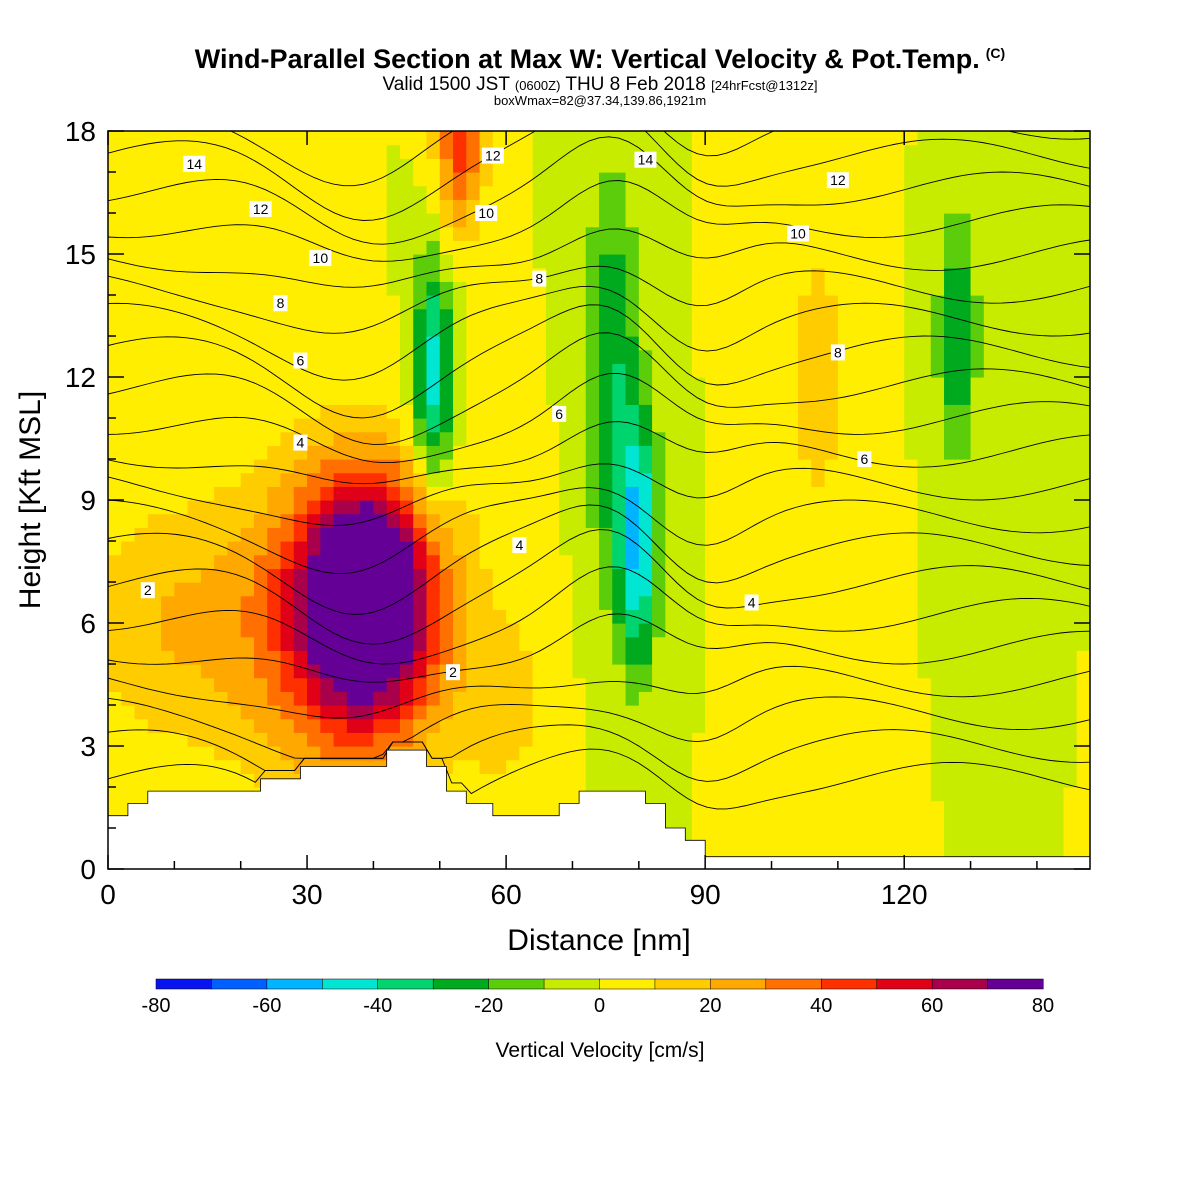 The height and width of the screenshot is (1200, 1200). What do you see at coordinates (572, 984) in the screenshot?
I see `colorbar-bin` at bounding box center [572, 984].